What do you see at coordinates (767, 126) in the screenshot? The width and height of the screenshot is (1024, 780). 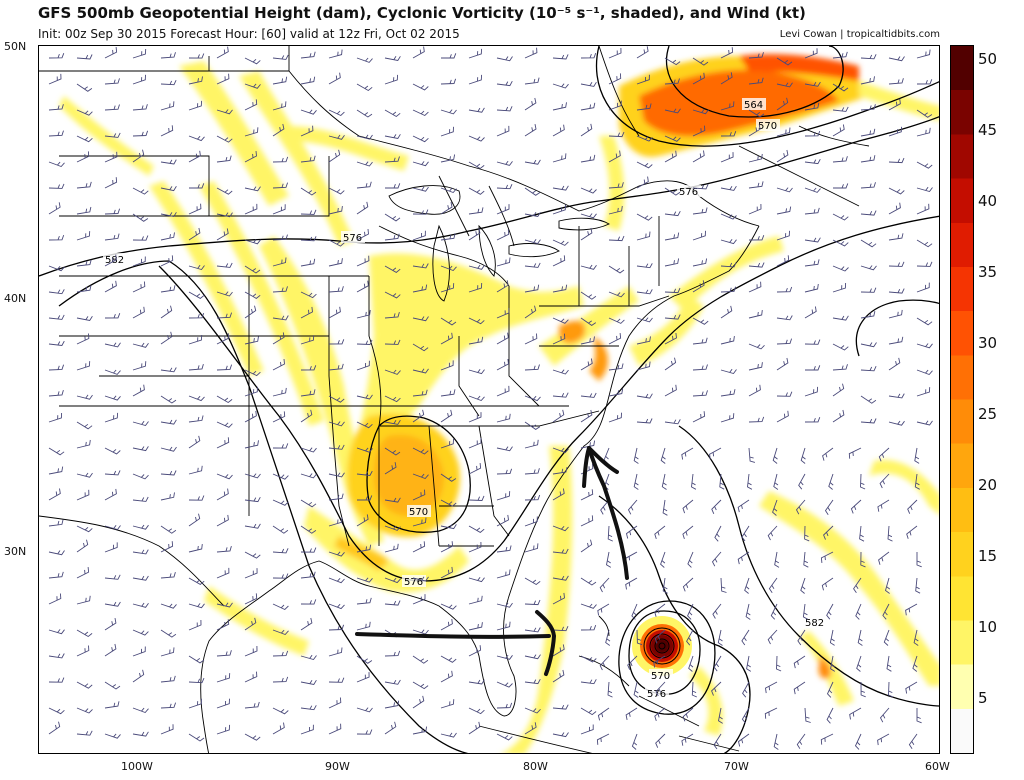 I see `contour-label: 570` at bounding box center [767, 126].